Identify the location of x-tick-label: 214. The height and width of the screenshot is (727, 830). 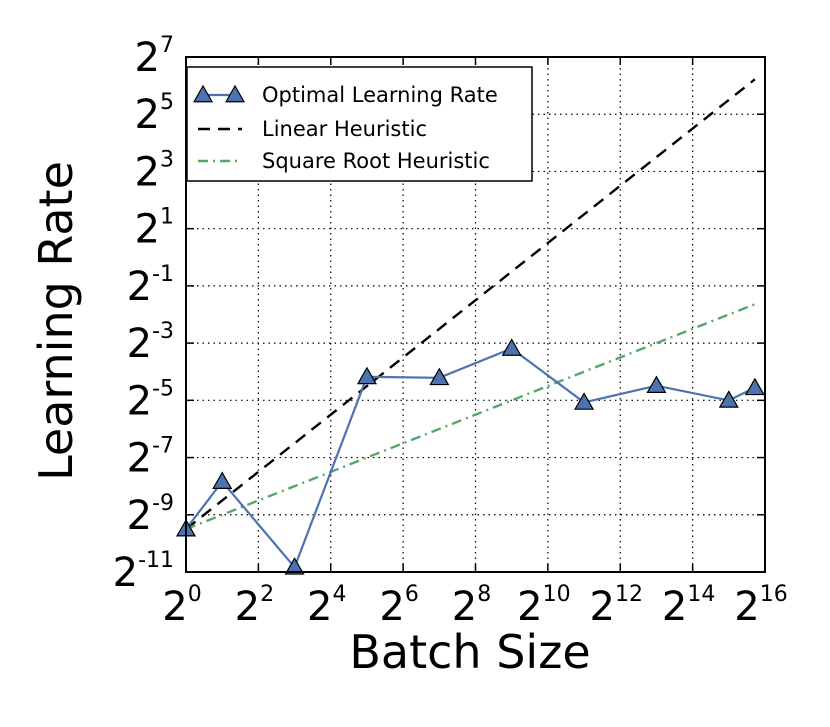
(688, 606).